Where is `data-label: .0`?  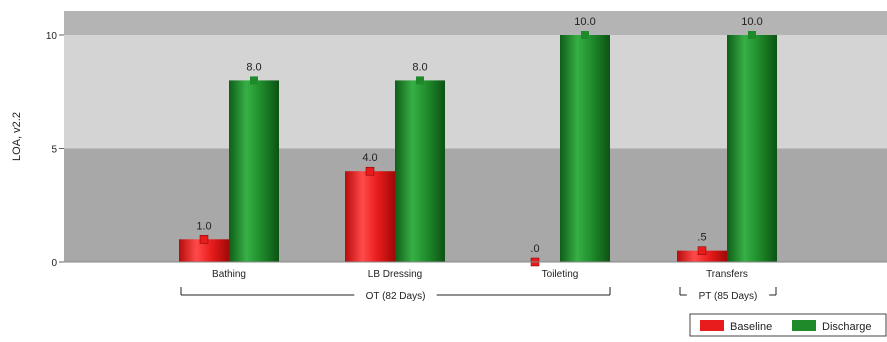 data-label: .0 is located at coordinates (534, 249).